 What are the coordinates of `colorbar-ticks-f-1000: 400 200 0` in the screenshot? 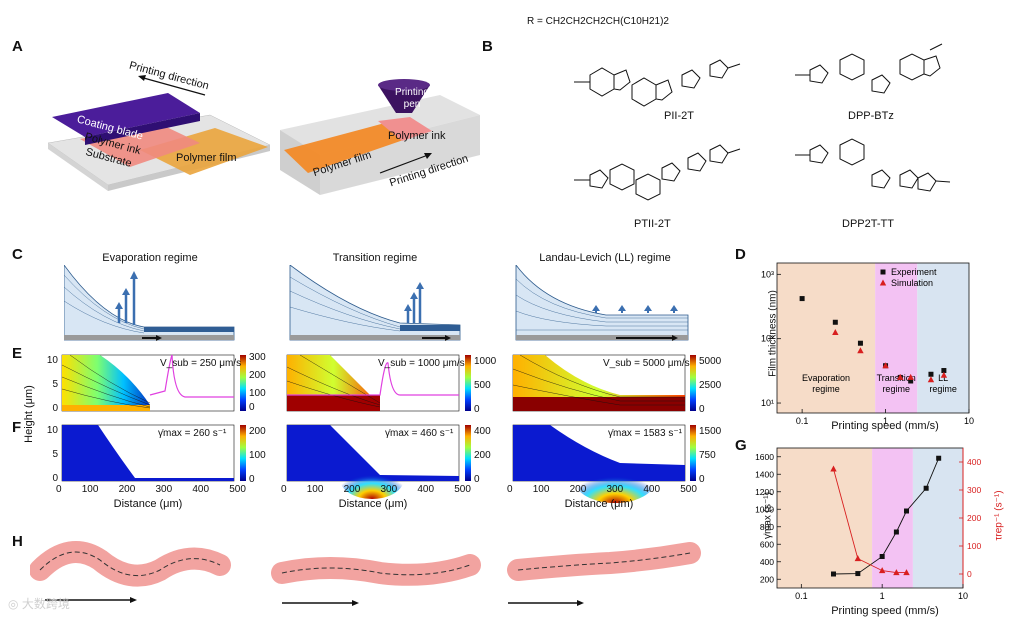 It's located at (482, 456).